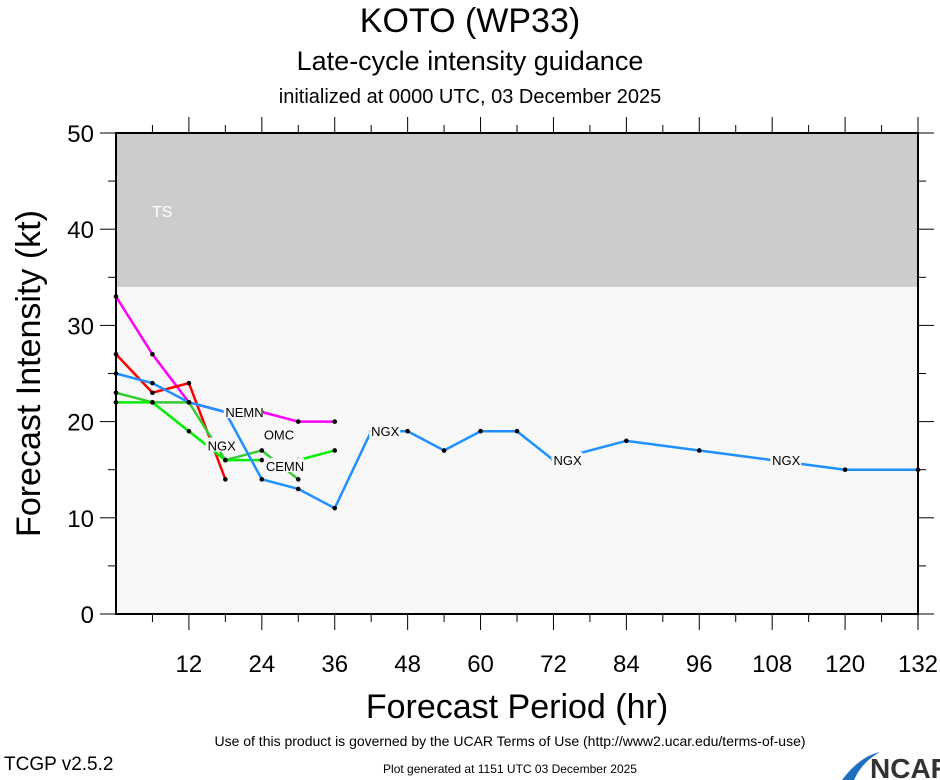 Image resolution: width=940 pixels, height=780 pixels. Describe the element at coordinates (162, 212) in the screenshot. I see `band-label: TS` at that location.